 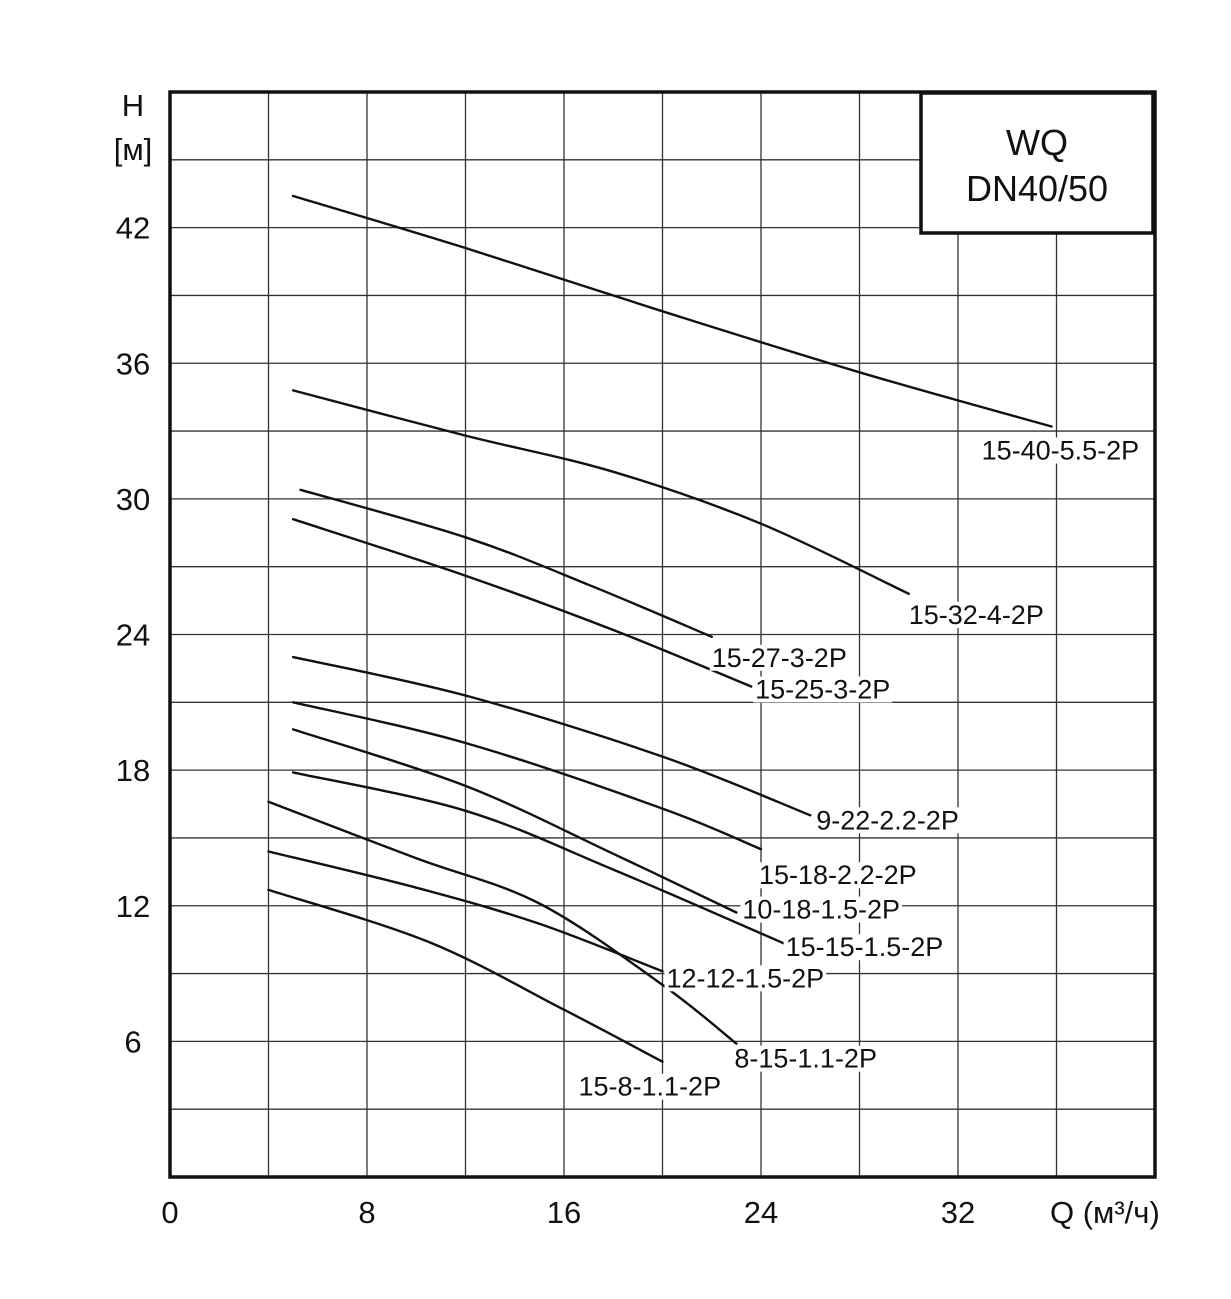 I want to click on curve-label: 15-32-4-2P, so click(x=976, y=615).